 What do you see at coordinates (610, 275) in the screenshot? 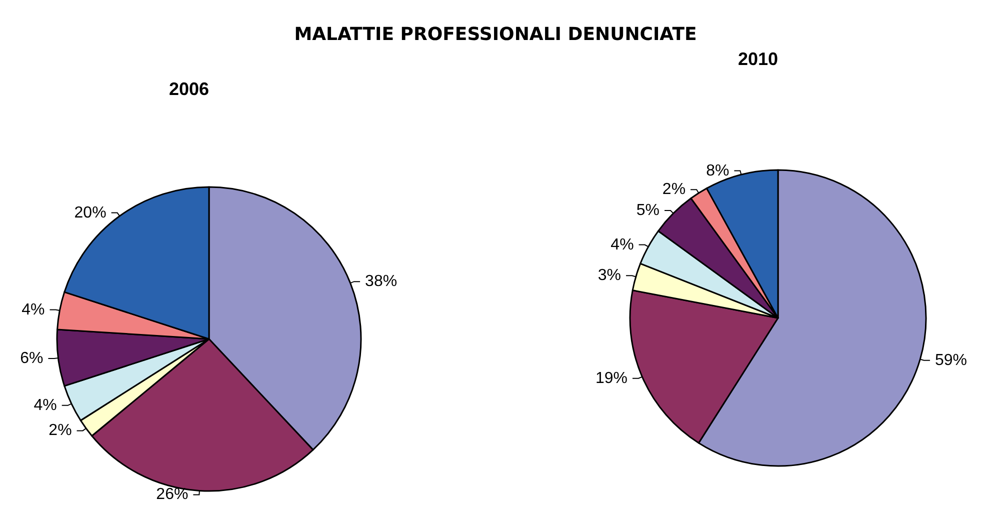
I see `data-label: 3%` at bounding box center [610, 275].